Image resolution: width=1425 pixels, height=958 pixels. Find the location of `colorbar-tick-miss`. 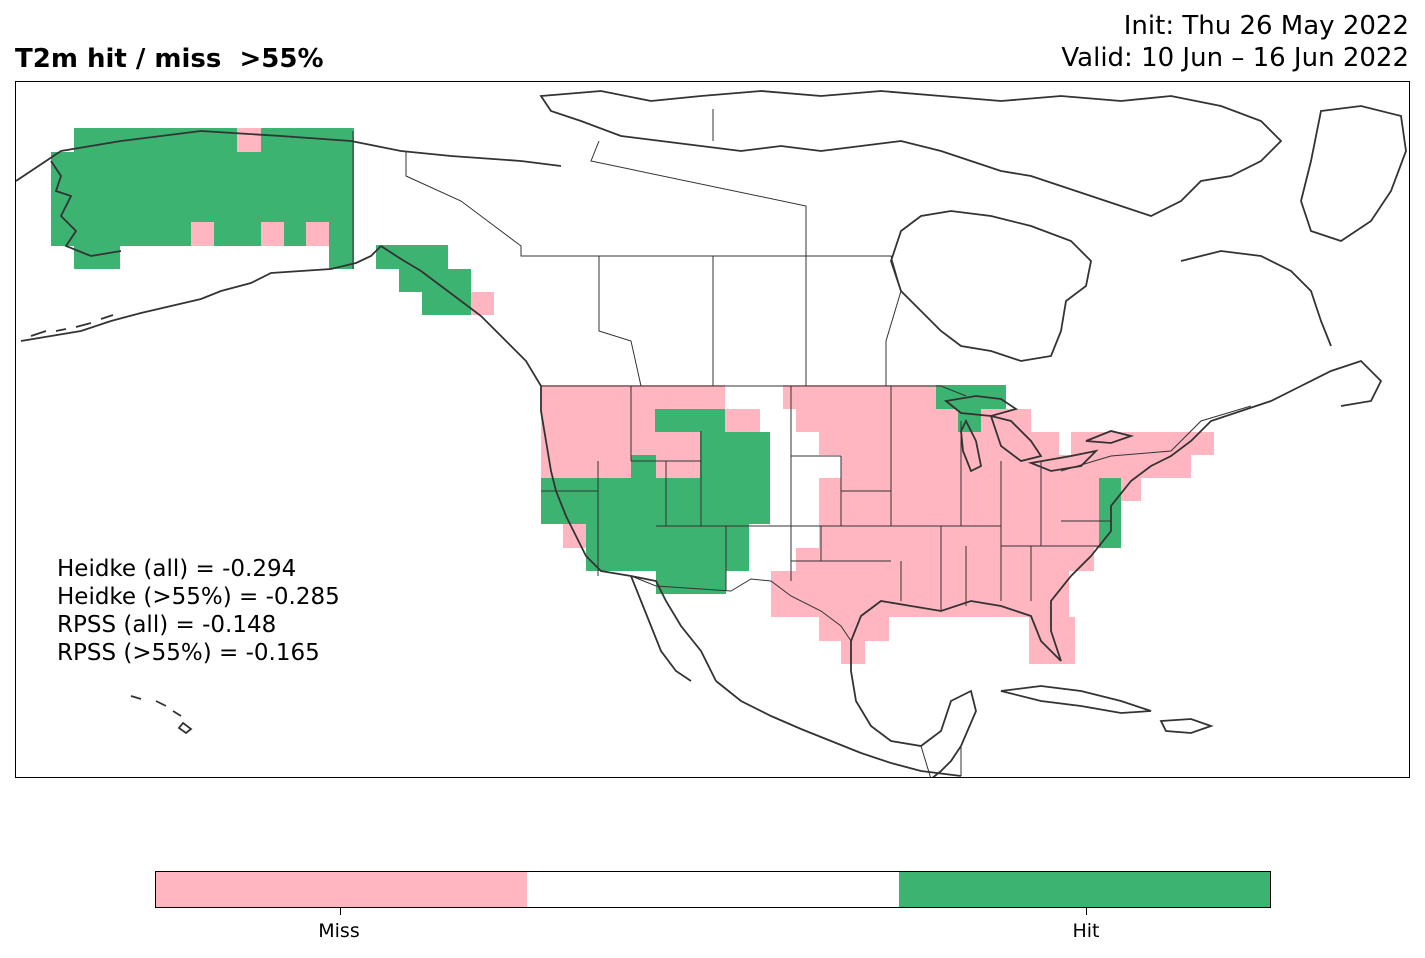

colorbar-tick-miss is located at coordinates (340, 911).